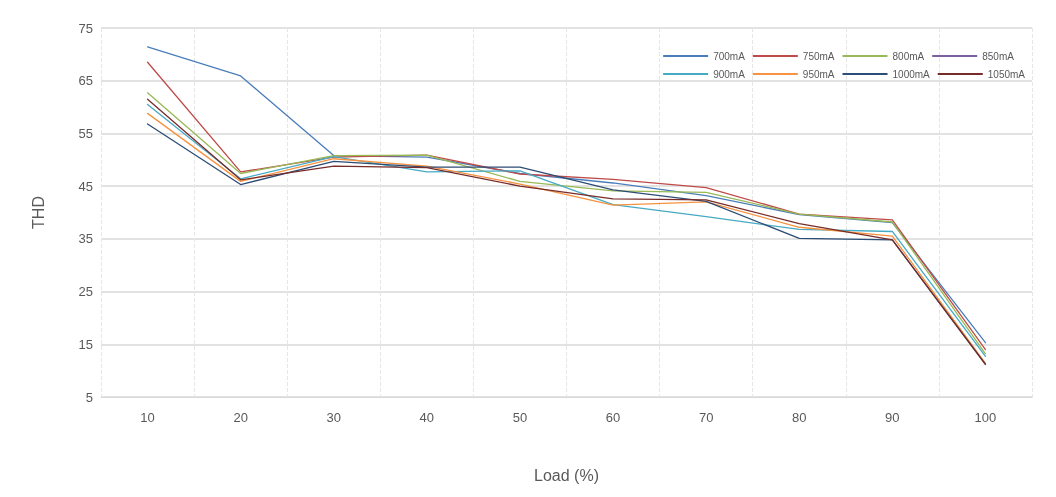 This screenshot has height=497, width=1056. What do you see at coordinates (240, 417) in the screenshot?
I see `x-tick-label: 20` at bounding box center [240, 417].